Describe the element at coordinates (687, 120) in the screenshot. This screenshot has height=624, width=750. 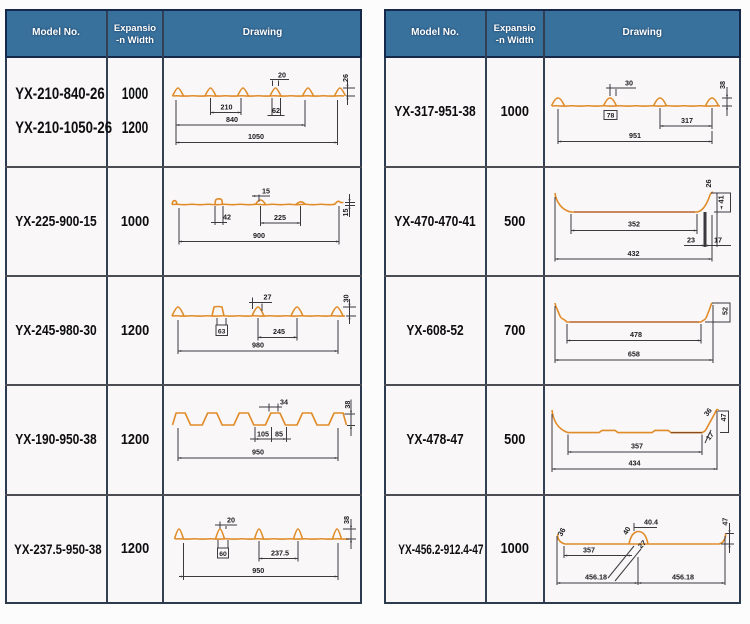
I see `svg-text: 317` at that location.